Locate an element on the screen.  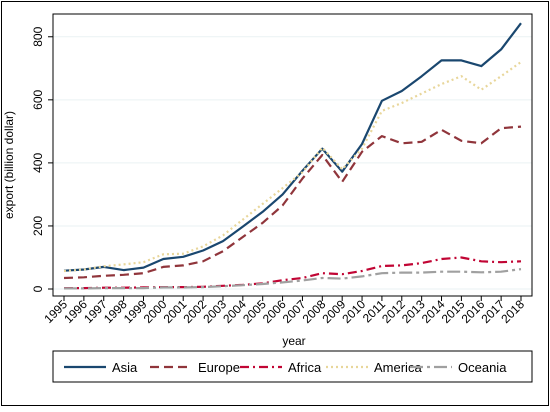
legend-box is located at coordinates (292, 366).